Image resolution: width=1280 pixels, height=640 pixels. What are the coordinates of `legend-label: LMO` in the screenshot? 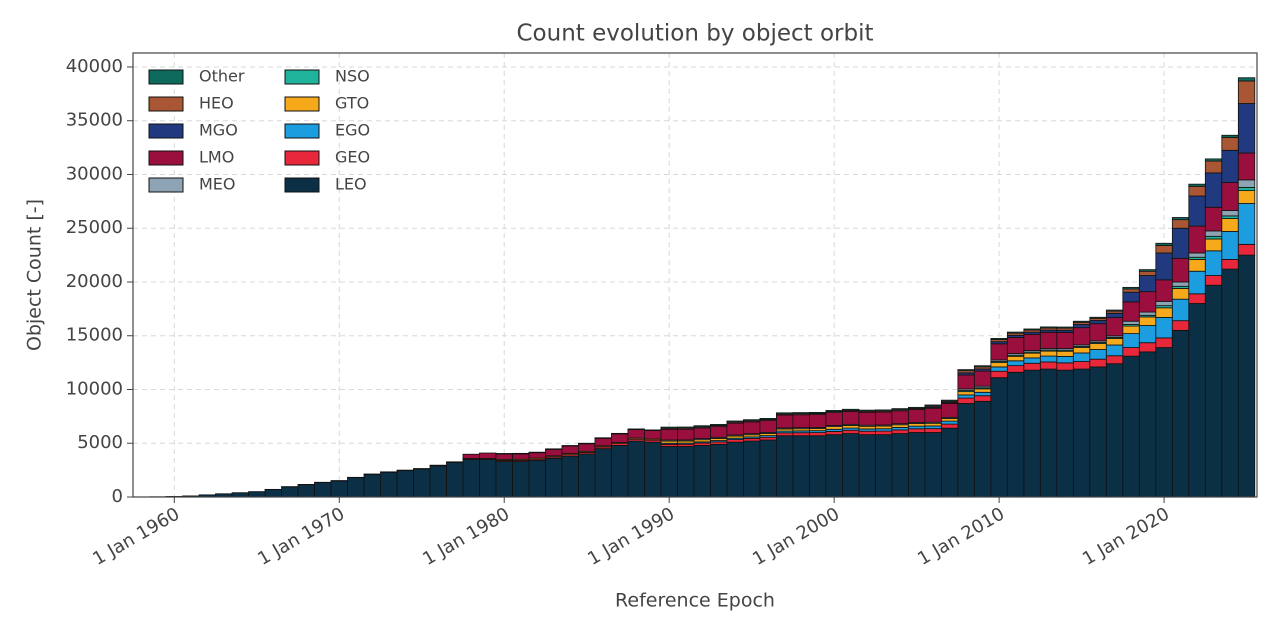 It's located at (216, 157).